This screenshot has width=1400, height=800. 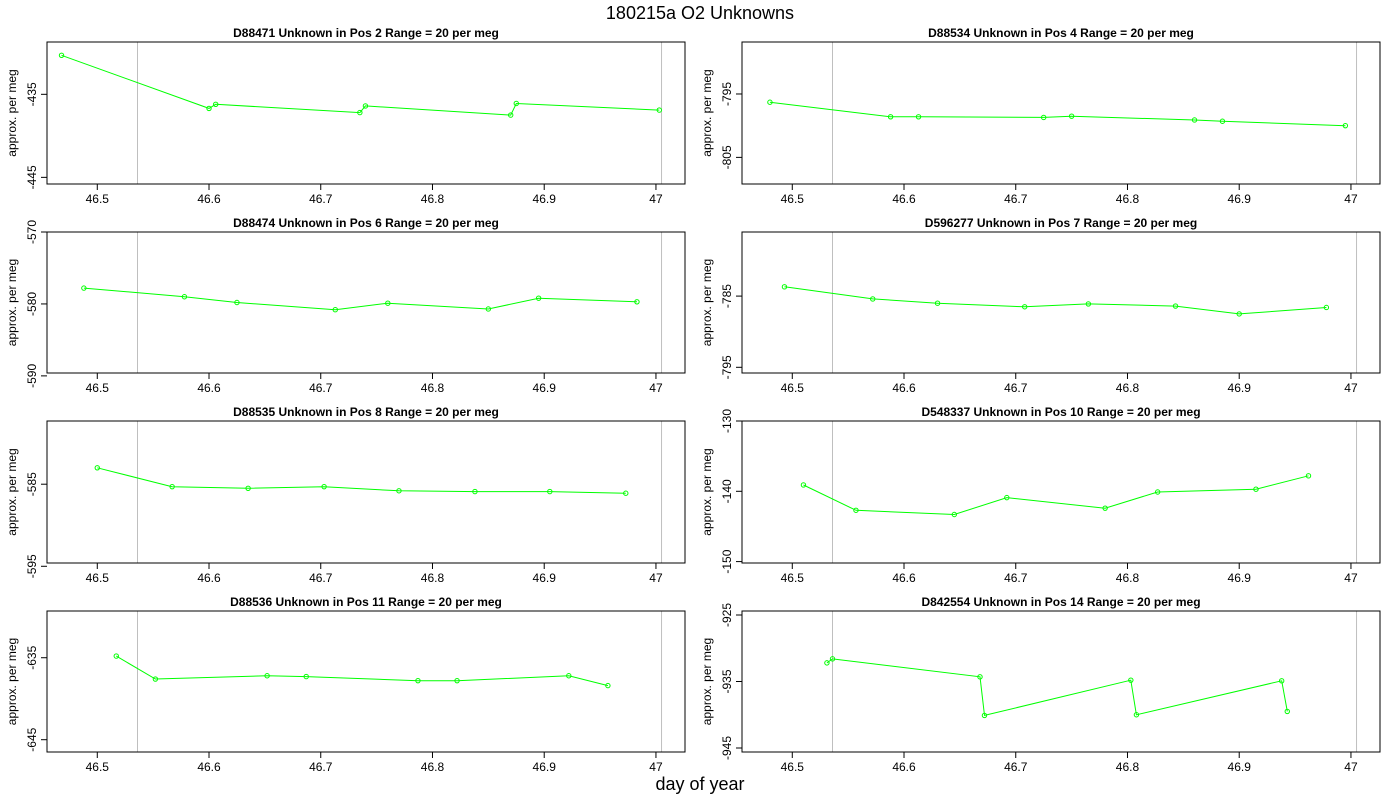 I want to click on y-tick-label: -445, so click(x=32, y=177).